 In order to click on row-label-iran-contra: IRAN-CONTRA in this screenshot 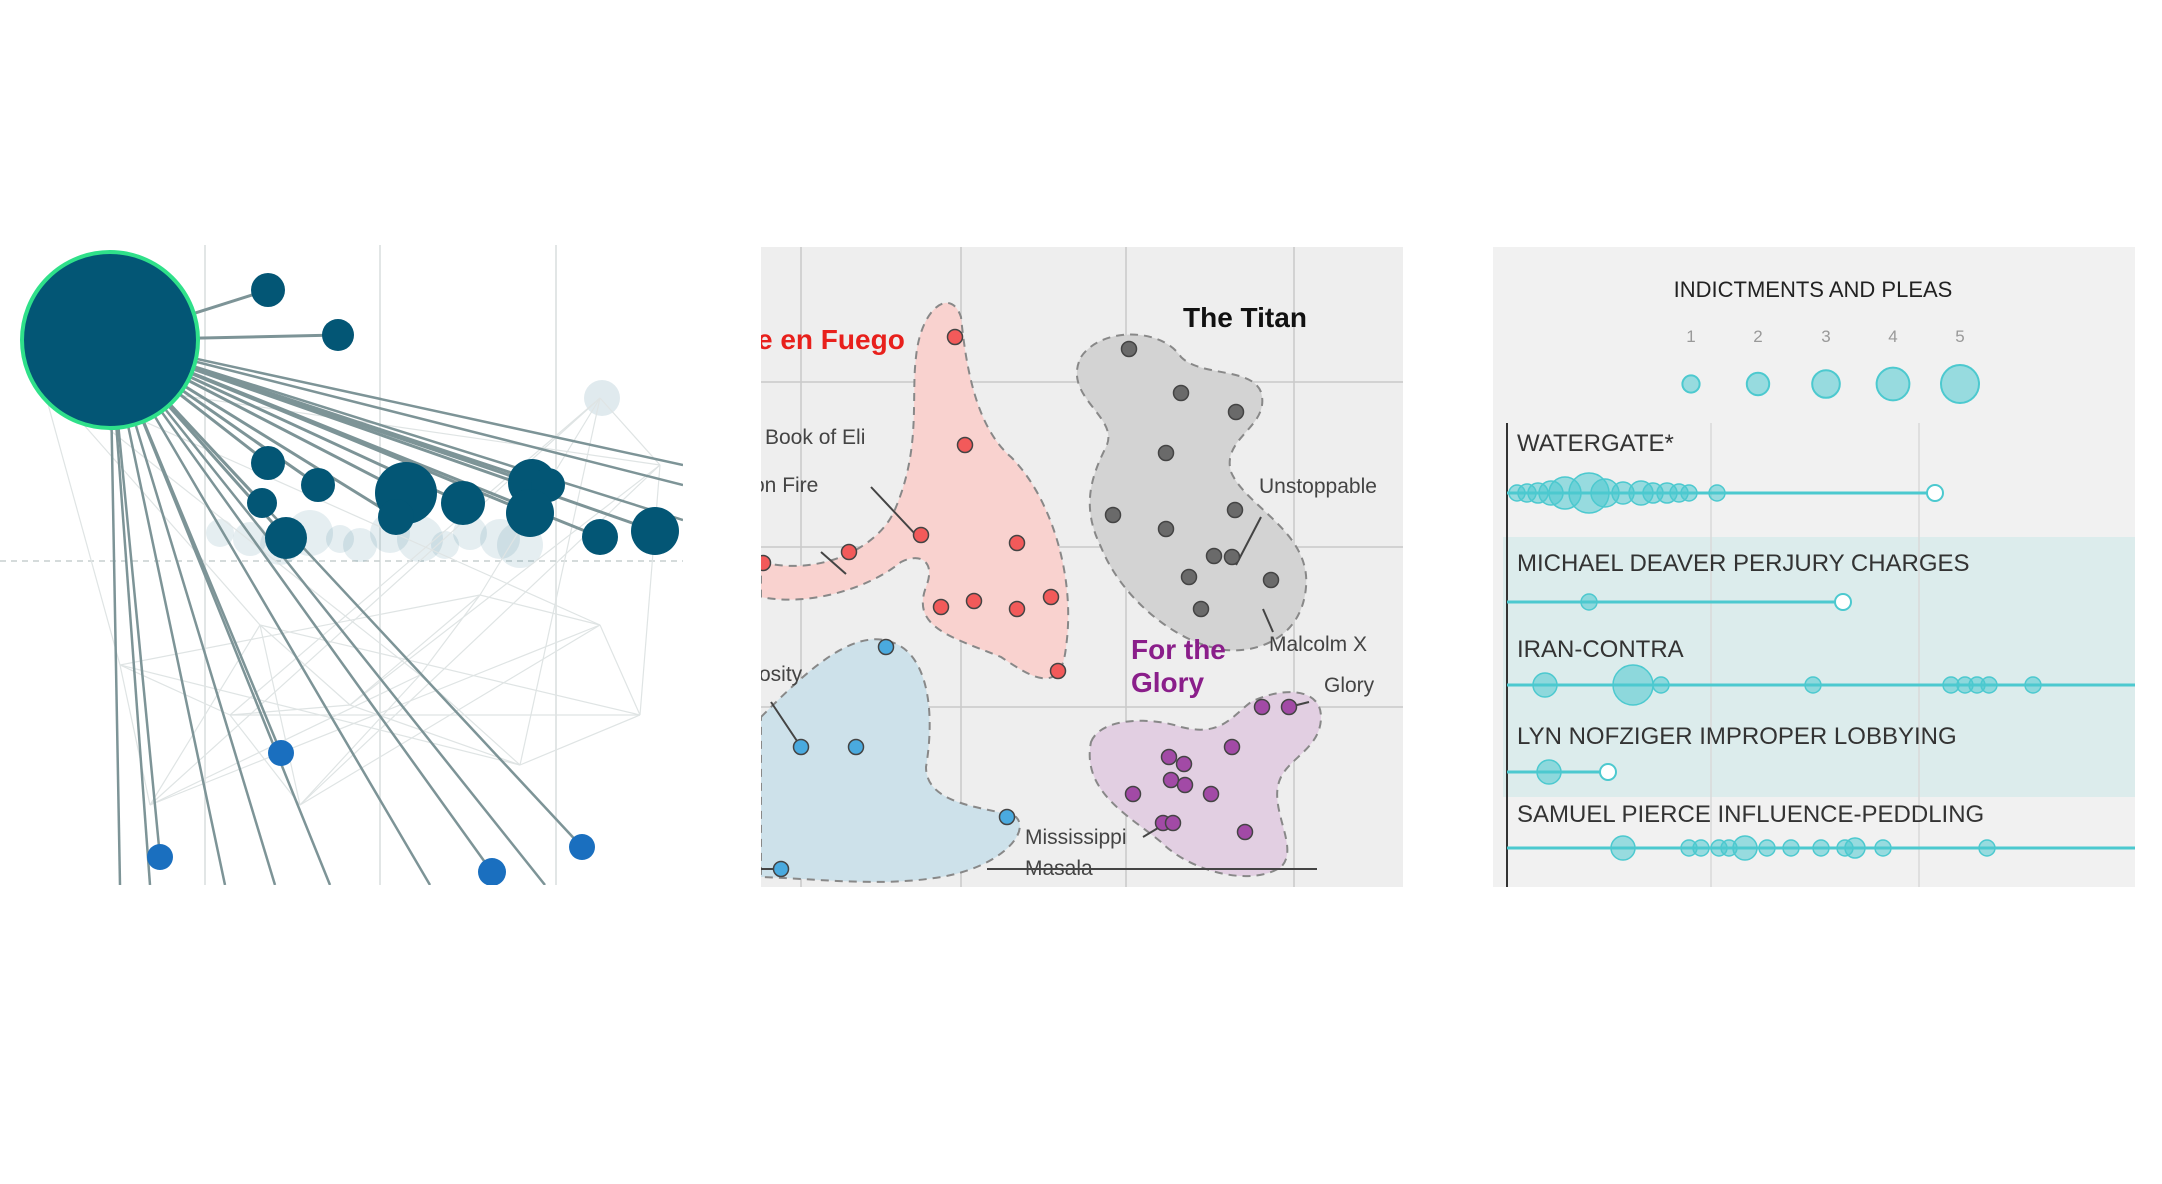, I will do `click(1600, 649)`.